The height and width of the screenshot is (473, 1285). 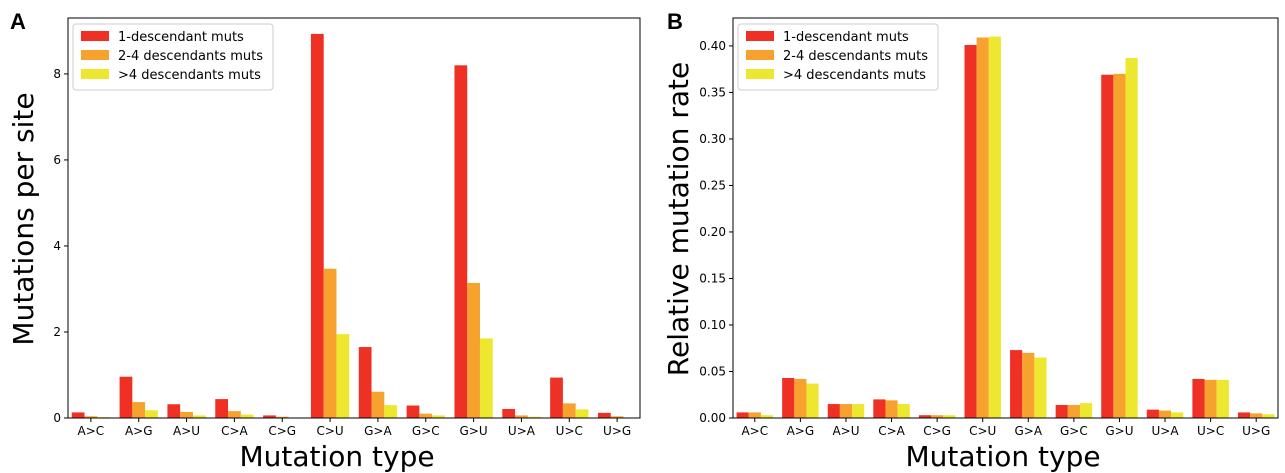 What do you see at coordinates (712, 371) in the screenshot?
I see `y-tick-label: 0.05` at bounding box center [712, 371].